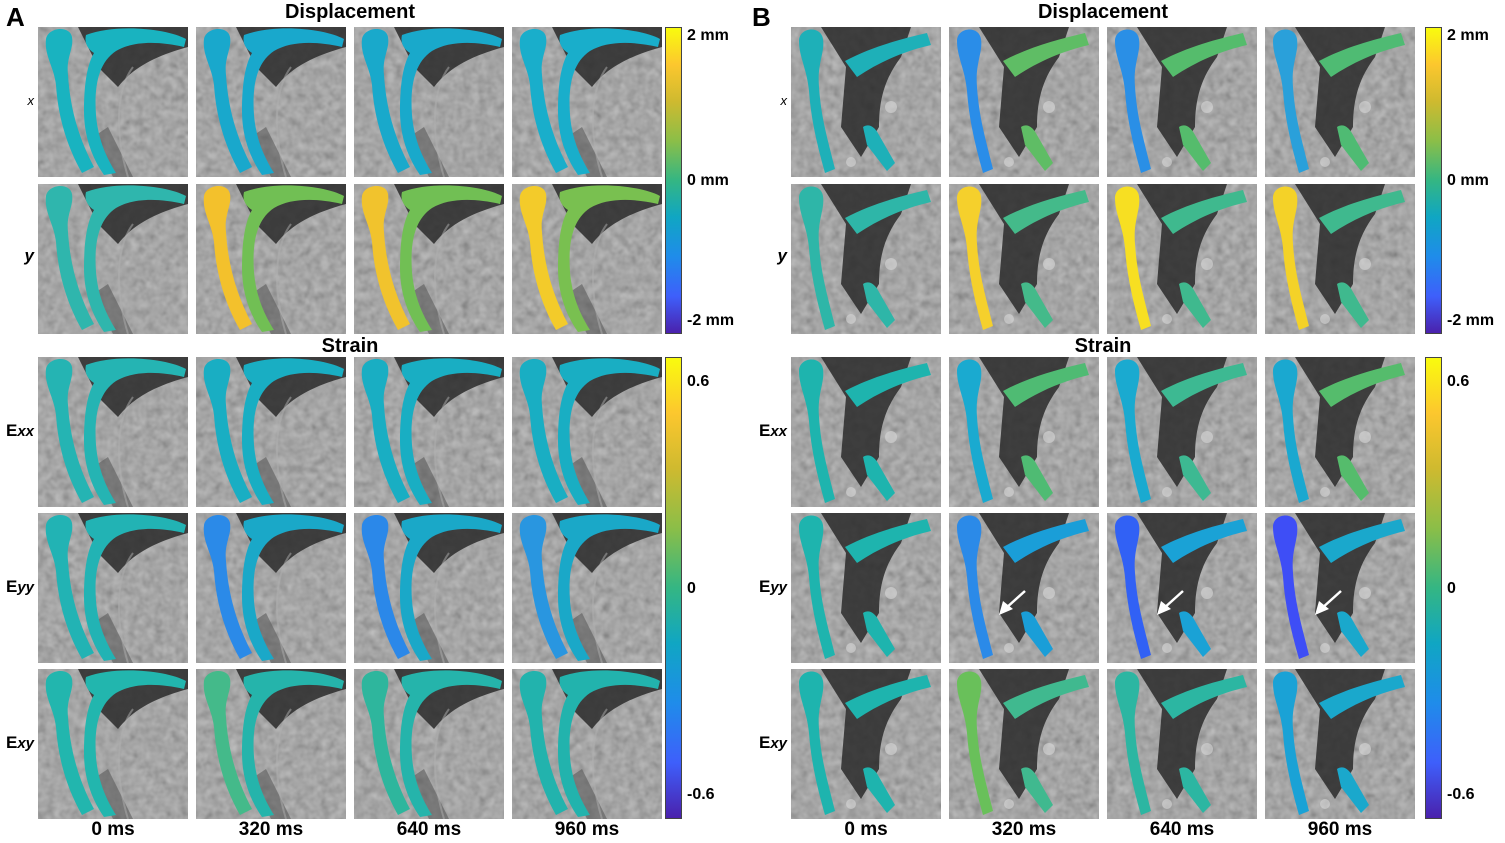 Image resolution: width=1505 pixels, height=843 pixels. I want to click on colorbar-tick: 0 mm, so click(708, 180).